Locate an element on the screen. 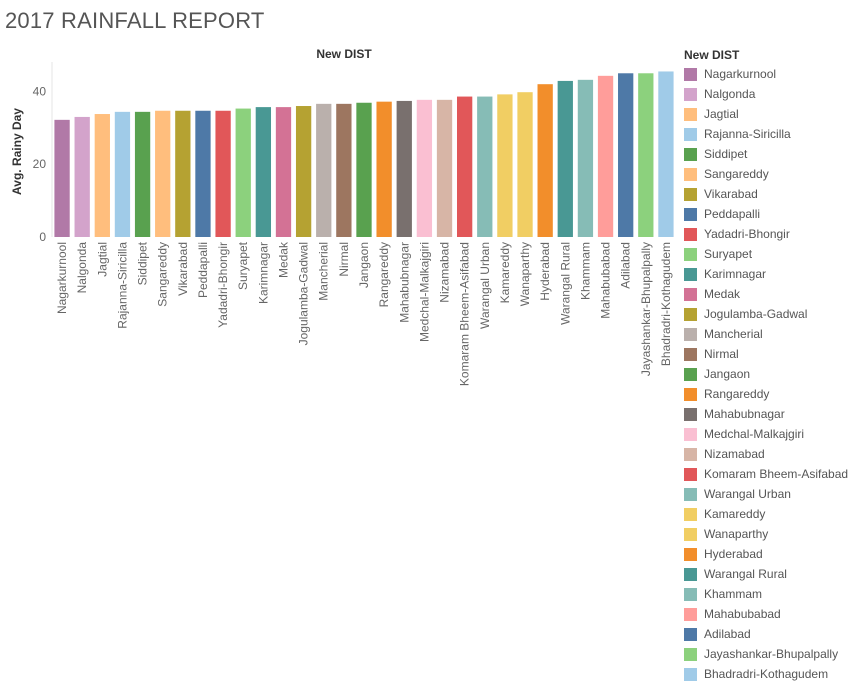 The height and width of the screenshot is (684, 859). legend-item: Medak is located at coordinates (771, 294).